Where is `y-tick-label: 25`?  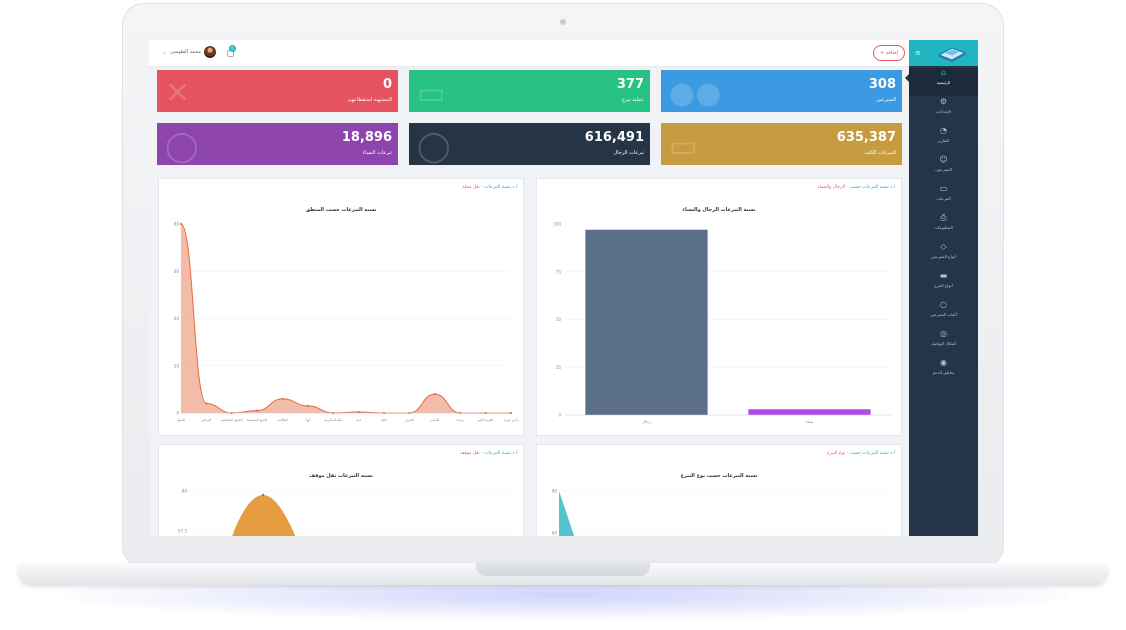 y-tick-label: 25 is located at coordinates (559, 367).